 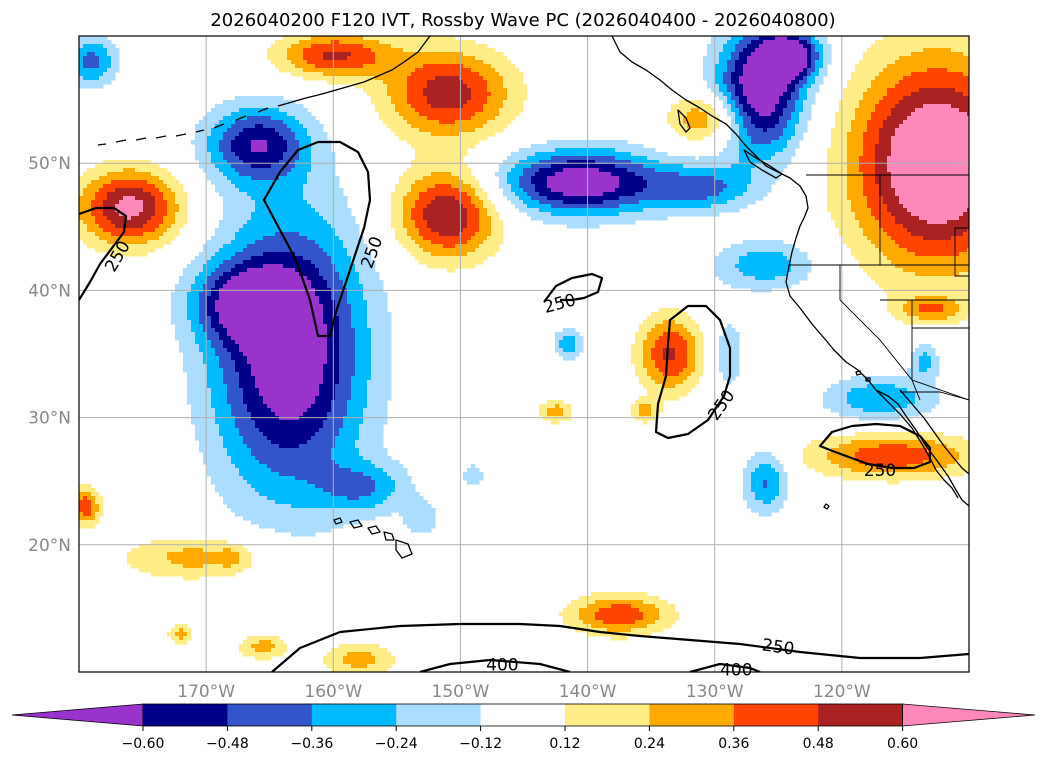 I want to click on colorbar-tick-label: −0.24, so click(x=396, y=744).